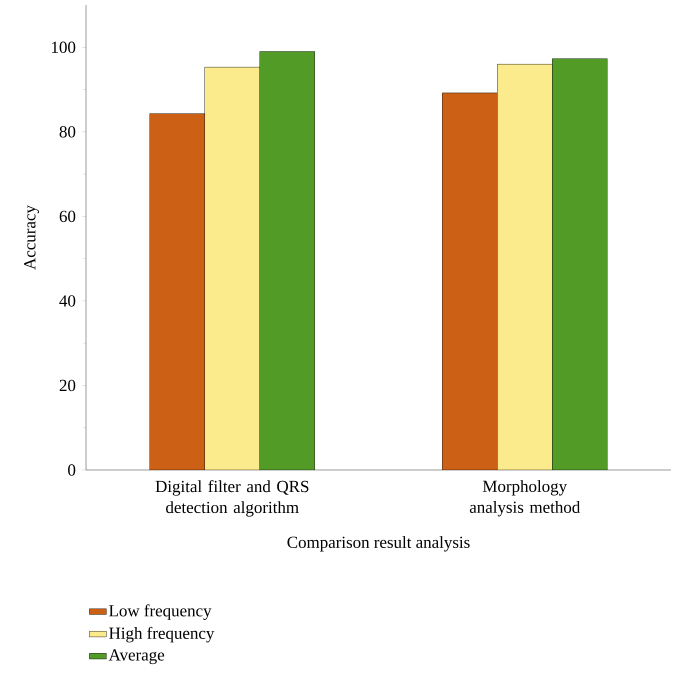 This screenshot has height=680, width=674. Describe the element at coordinates (64, 47) in the screenshot. I see `y-tick-label: 100` at that location.